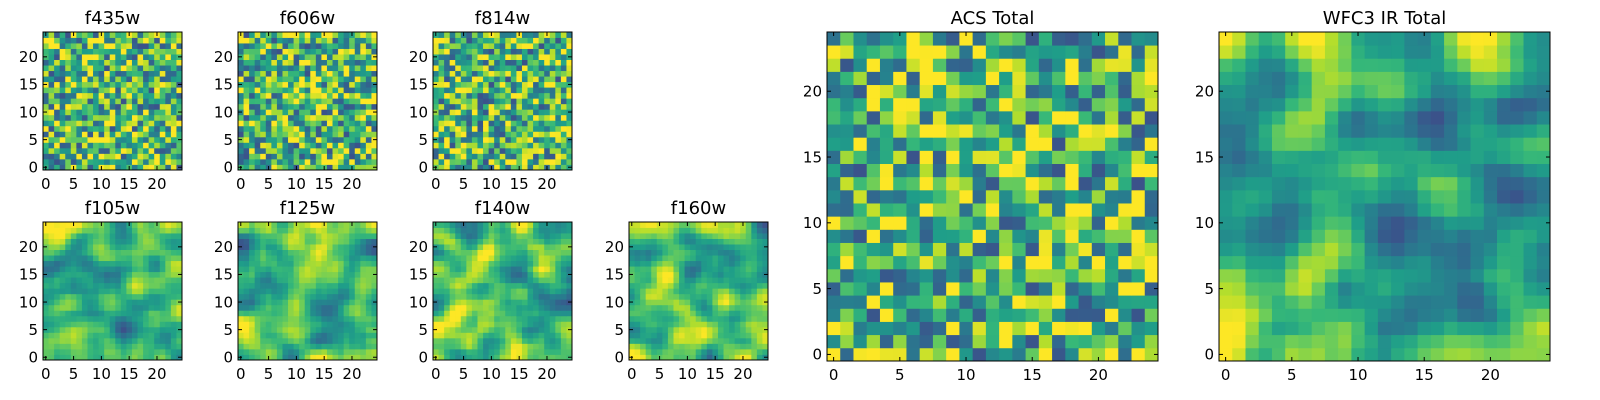 The image size is (1600, 400). I want to click on panel-title: f160w, so click(698, 208).